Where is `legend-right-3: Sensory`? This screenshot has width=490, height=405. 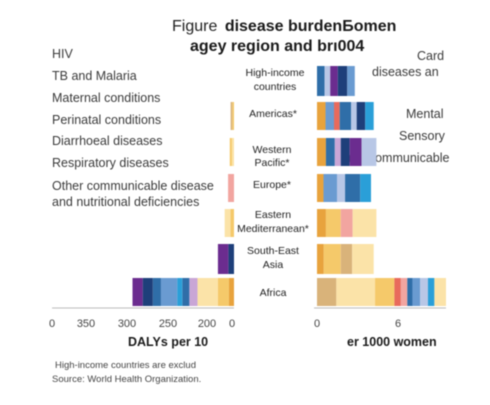
legend-right-3: Sensory is located at coordinates (422, 136).